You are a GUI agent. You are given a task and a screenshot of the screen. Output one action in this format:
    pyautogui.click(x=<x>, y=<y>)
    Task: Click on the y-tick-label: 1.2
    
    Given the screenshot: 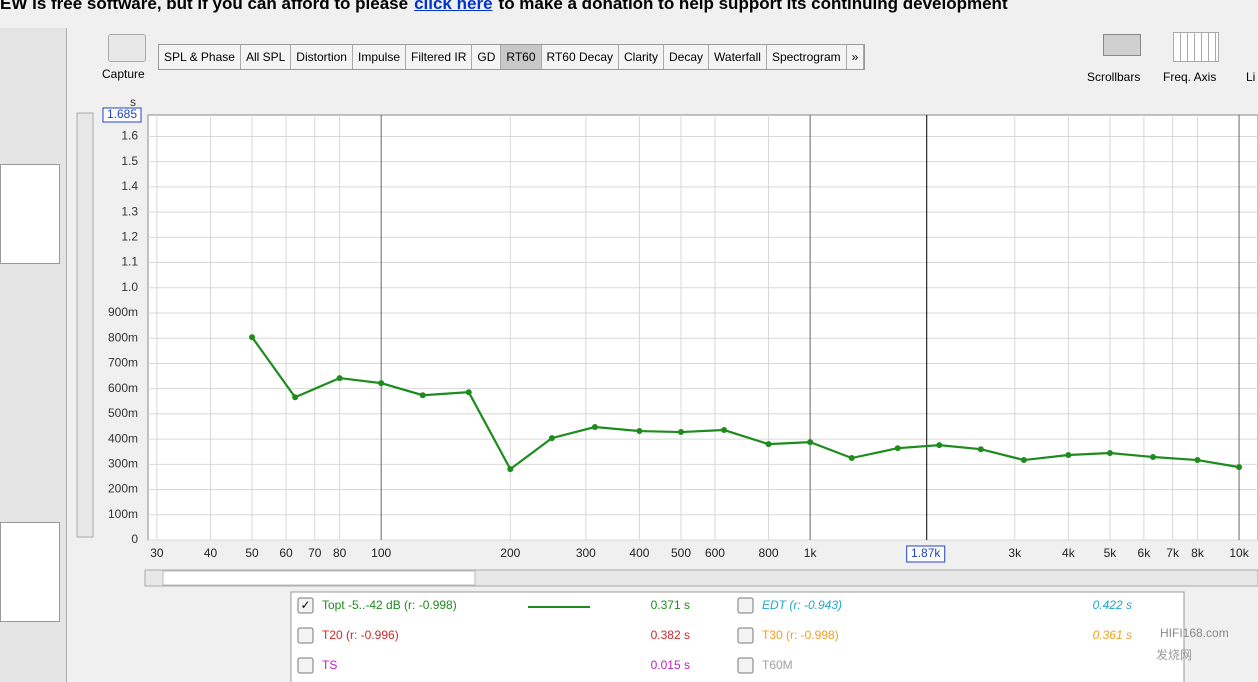 What is the action you would take?
    pyautogui.click(x=129, y=237)
    